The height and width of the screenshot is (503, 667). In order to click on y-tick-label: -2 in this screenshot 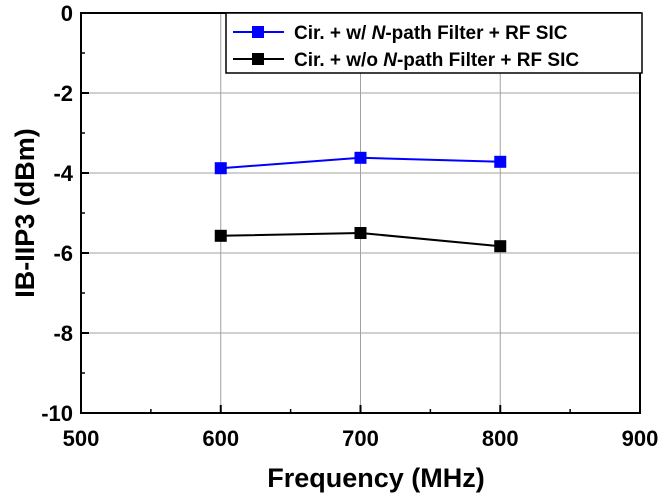, I will do `click(63, 93)`.